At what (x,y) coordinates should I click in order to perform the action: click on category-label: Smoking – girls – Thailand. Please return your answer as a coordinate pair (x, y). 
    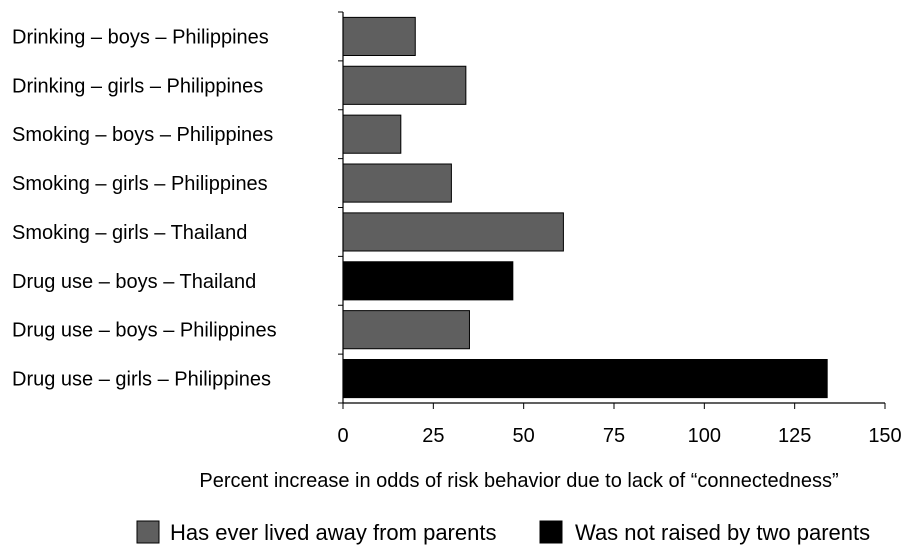
    Looking at the image, I should click on (129, 233).